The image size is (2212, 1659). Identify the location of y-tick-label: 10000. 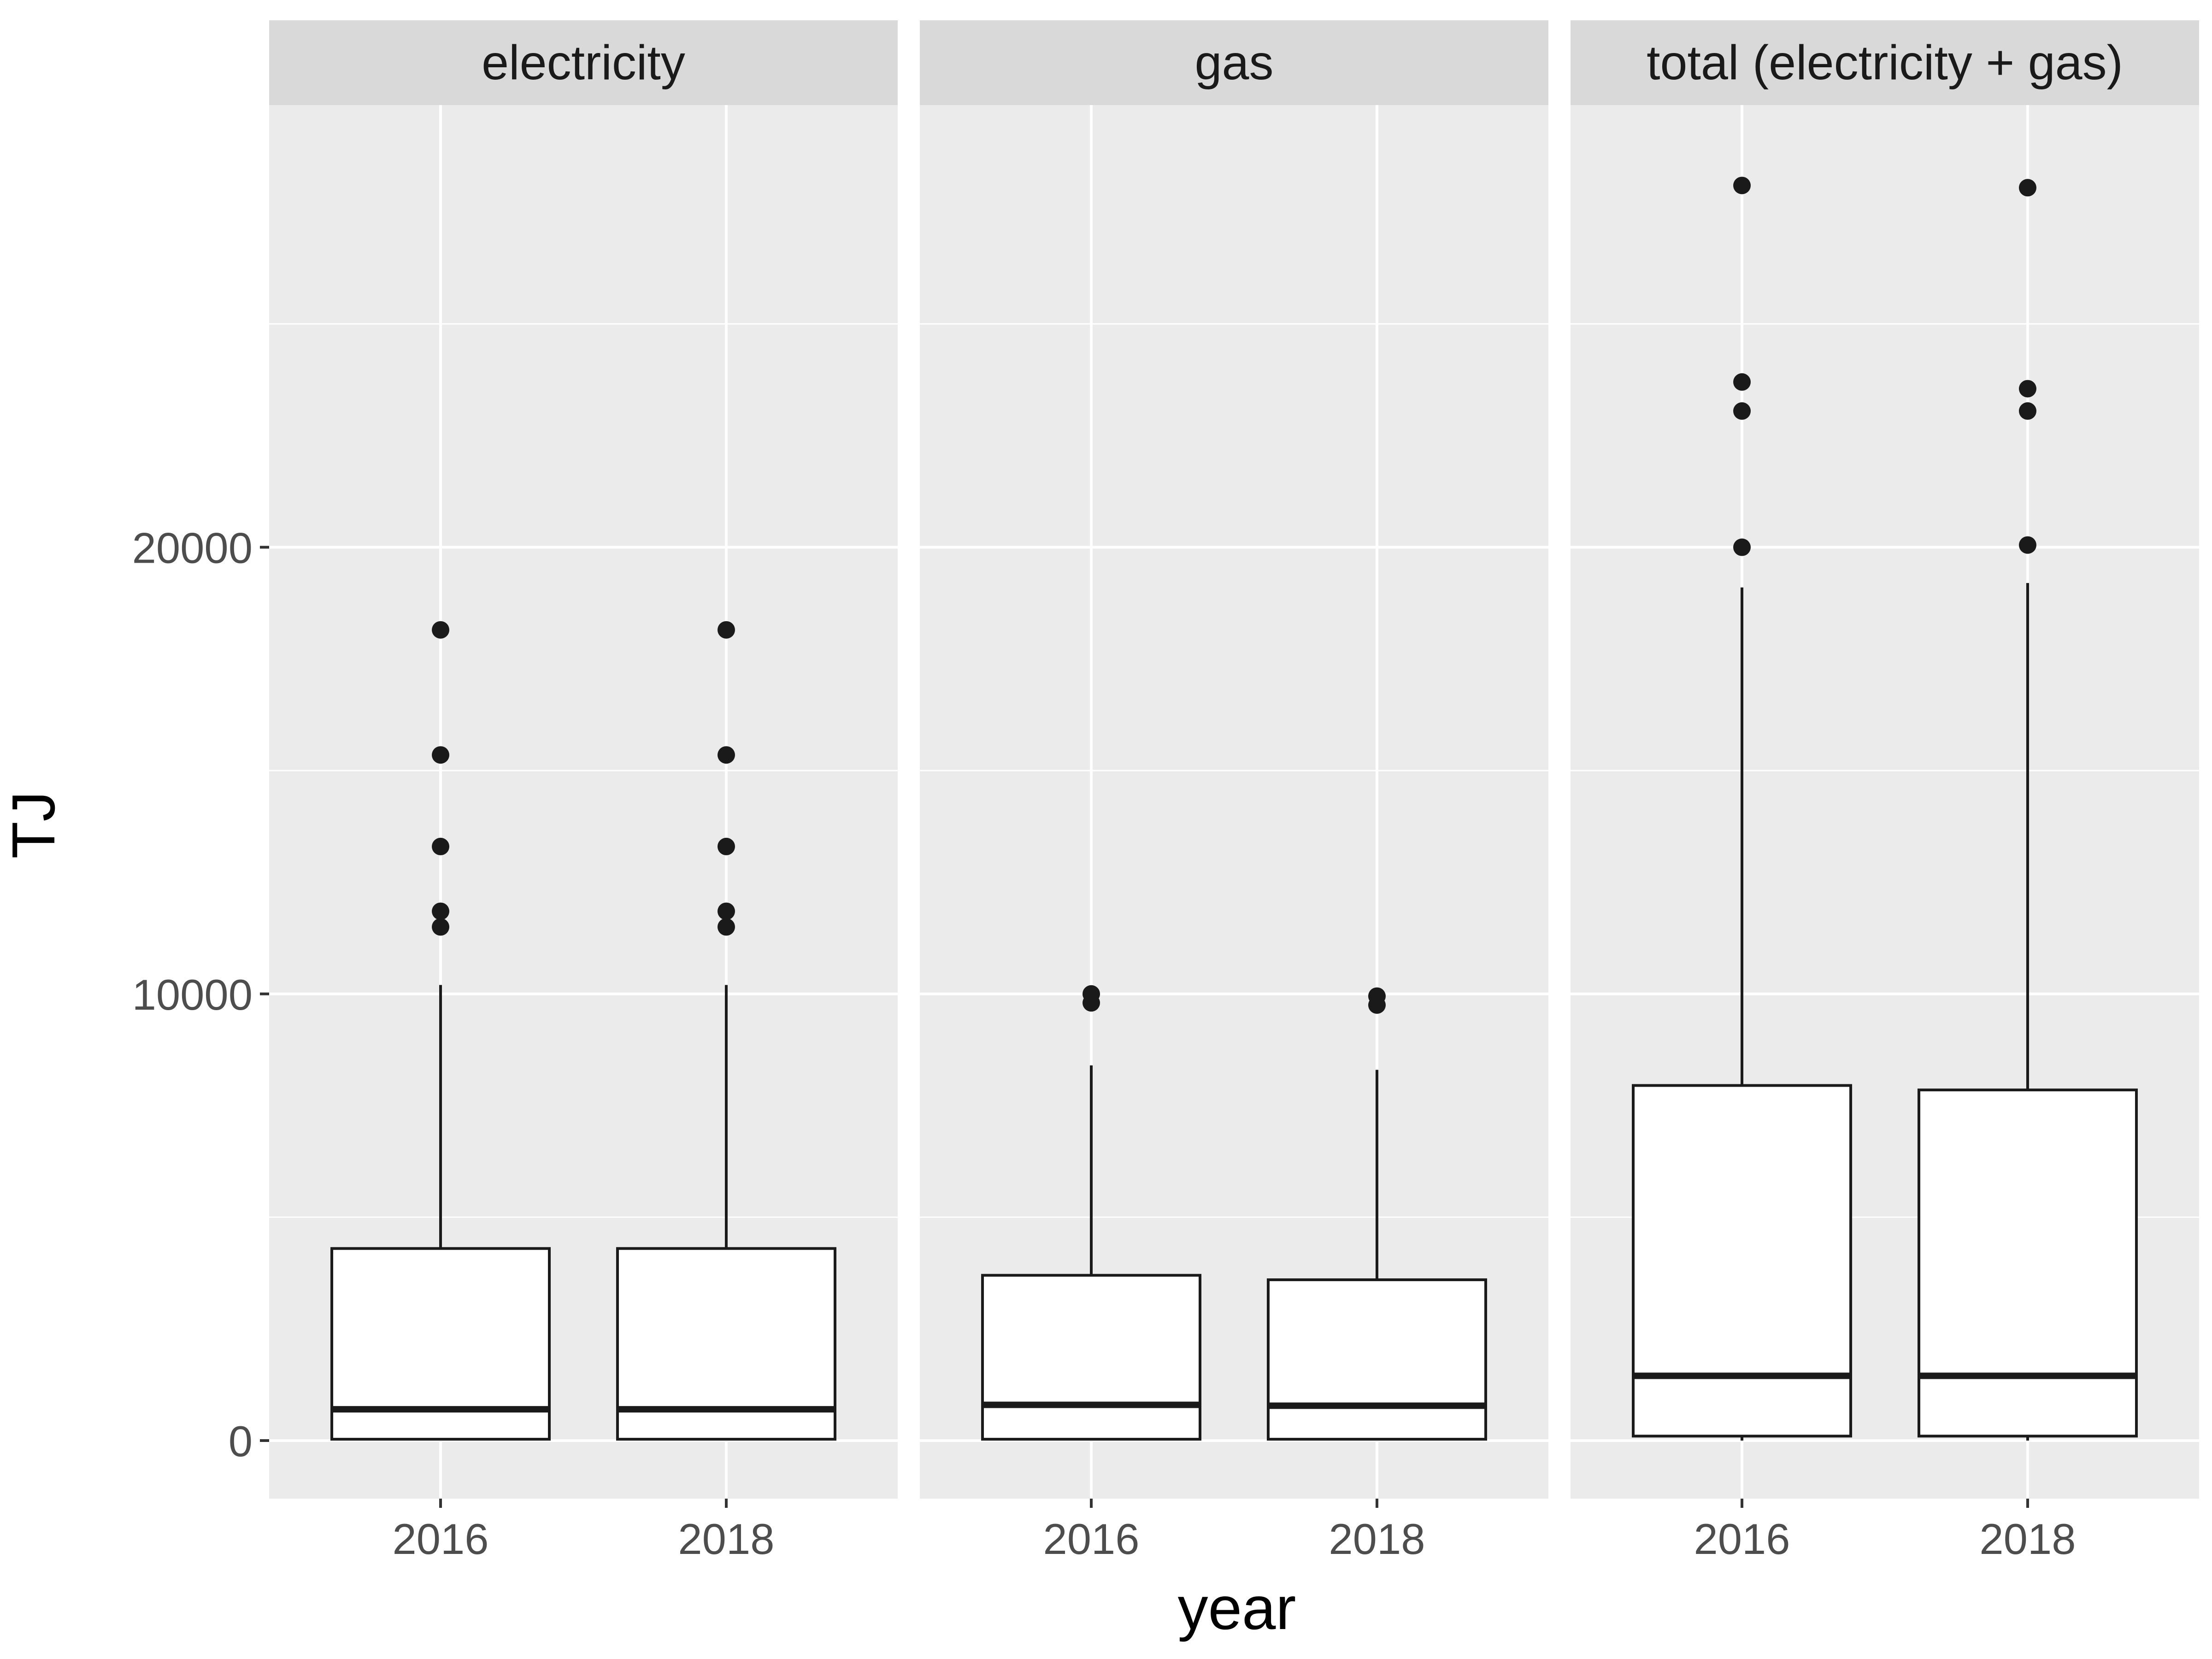
(192, 995).